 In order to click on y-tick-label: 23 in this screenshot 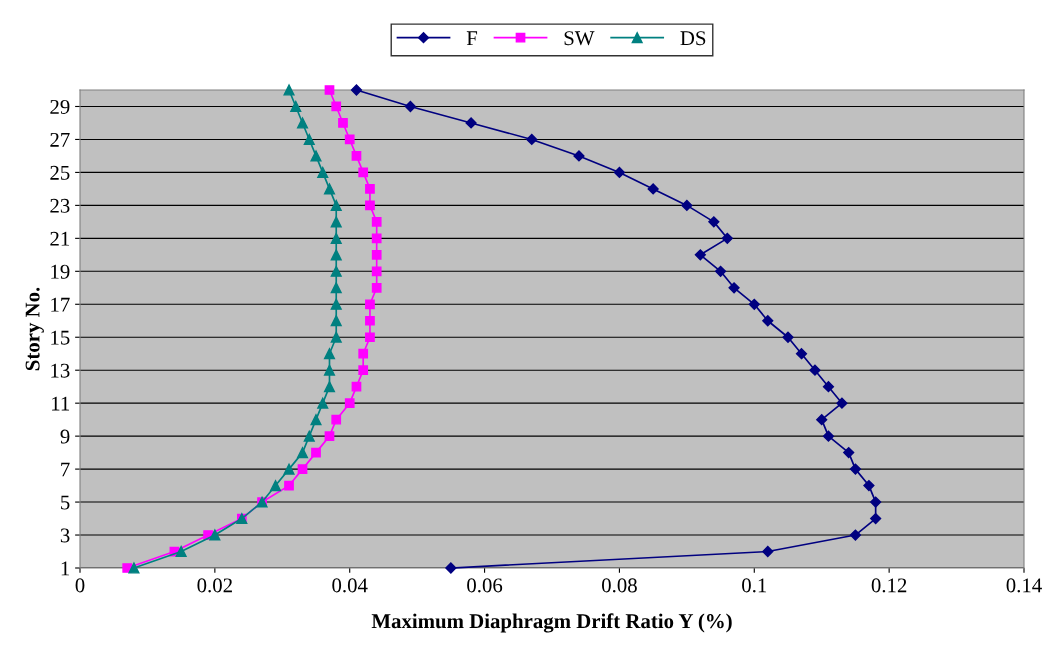, I will do `click(60, 205)`.